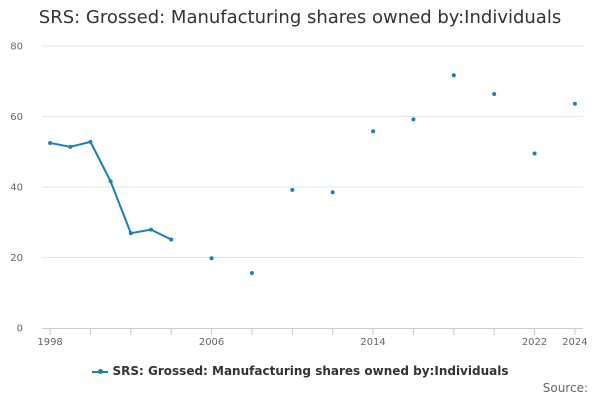  I want to click on series-0-segment-1998, so click(60, 144).